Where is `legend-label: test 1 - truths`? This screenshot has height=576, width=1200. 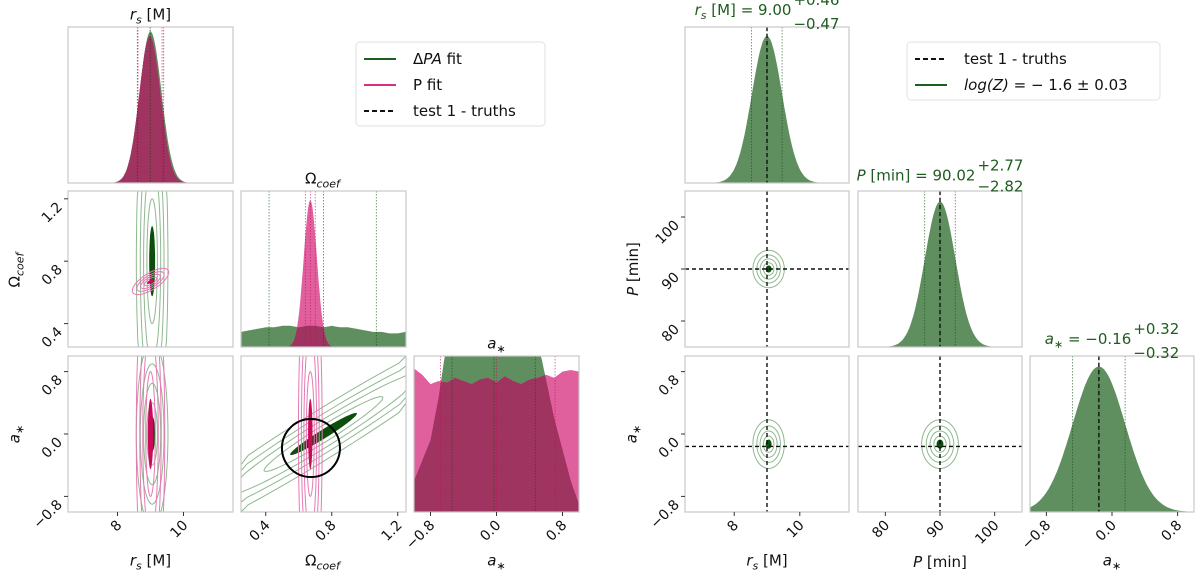 legend-label: test 1 - truths is located at coordinates (1015, 59).